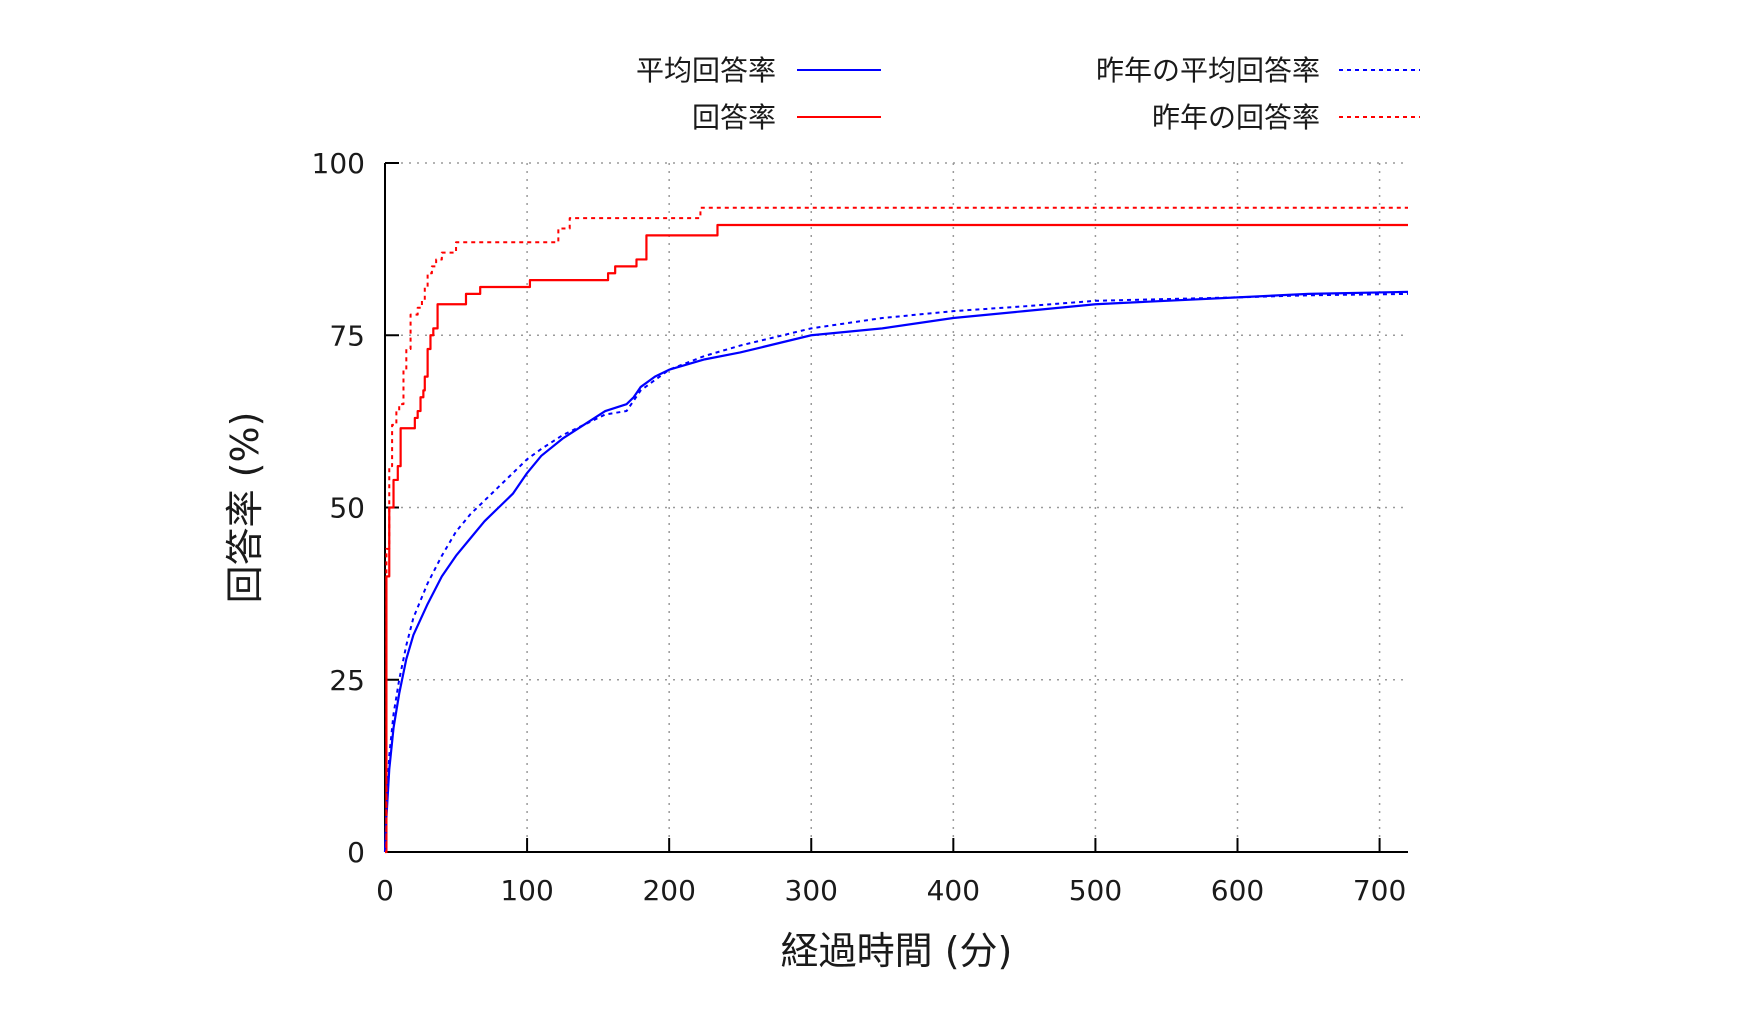 This screenshot has width=1744, height=1032. Describe the element at coordinates (1379, 890) in the screenshot. I see `x-tick-label: 700` at that location.